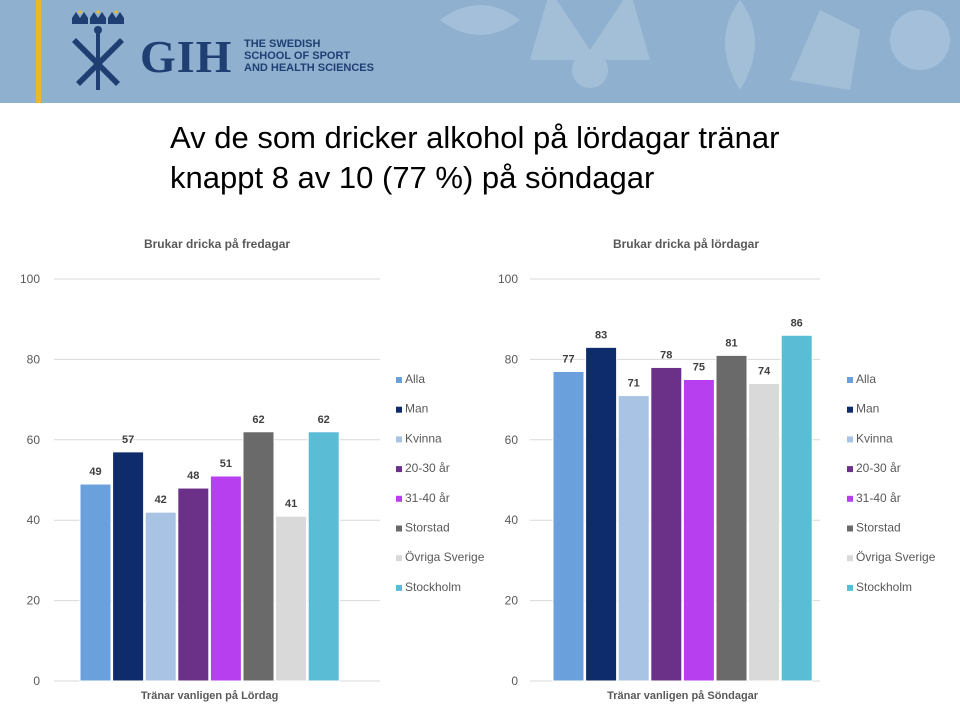  Describe the element at coordinates (601, 335) in the screenshot. I see `data-label: 83` at that location.